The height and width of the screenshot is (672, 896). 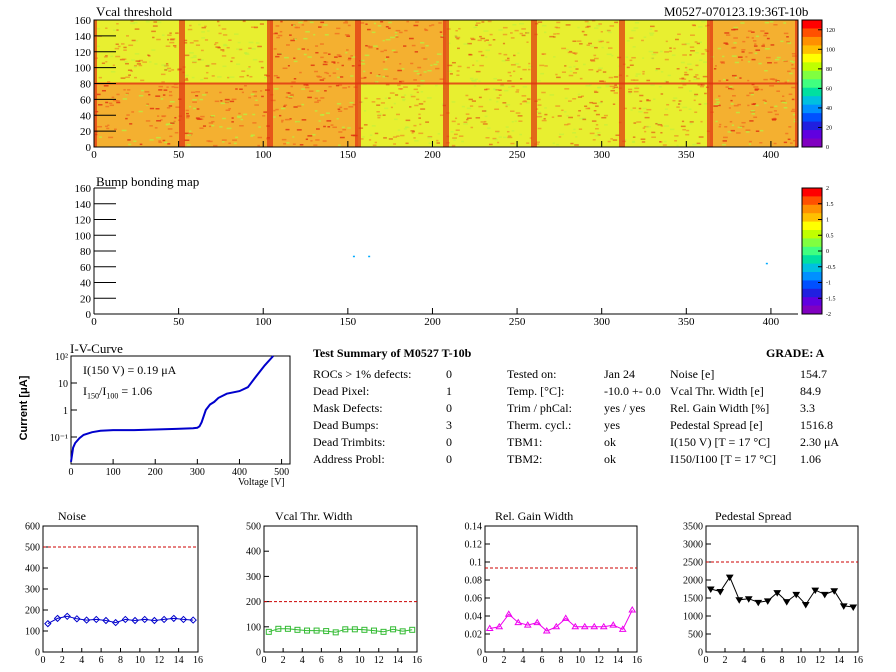 I want to click on y-tick-label: 2000, so click(x=693, y=581).